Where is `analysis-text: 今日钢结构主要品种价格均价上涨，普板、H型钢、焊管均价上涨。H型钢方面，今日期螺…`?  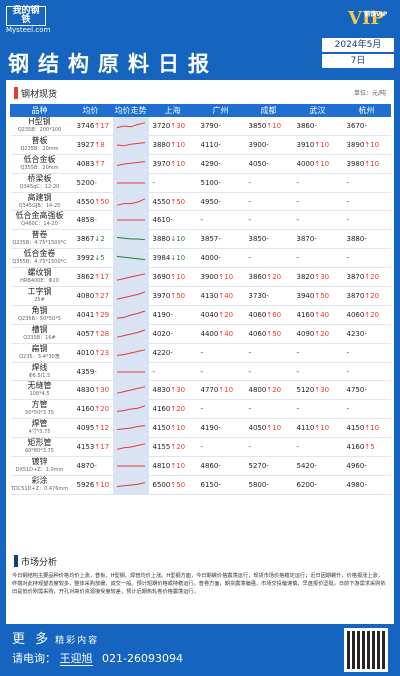
analysis-text: 今日钢结构主要品种价格均价上涨，普板、H型钢、焊管均价上涨。H型钢方面，今日期螺… is located at coordinates (199, 584).